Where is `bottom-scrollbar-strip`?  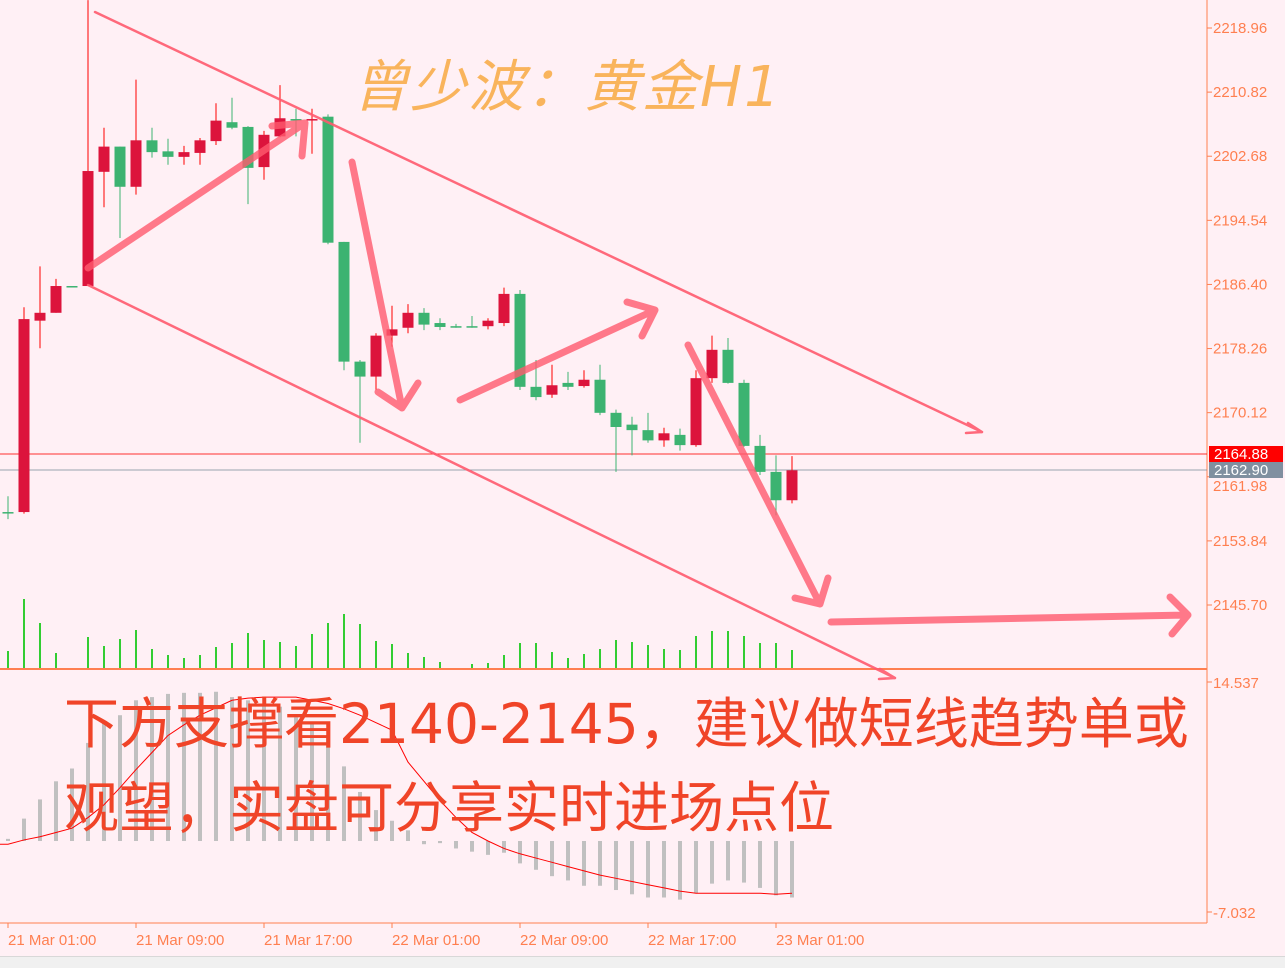 bottom-scrollbar-strip is located at coordinates (642, 962).